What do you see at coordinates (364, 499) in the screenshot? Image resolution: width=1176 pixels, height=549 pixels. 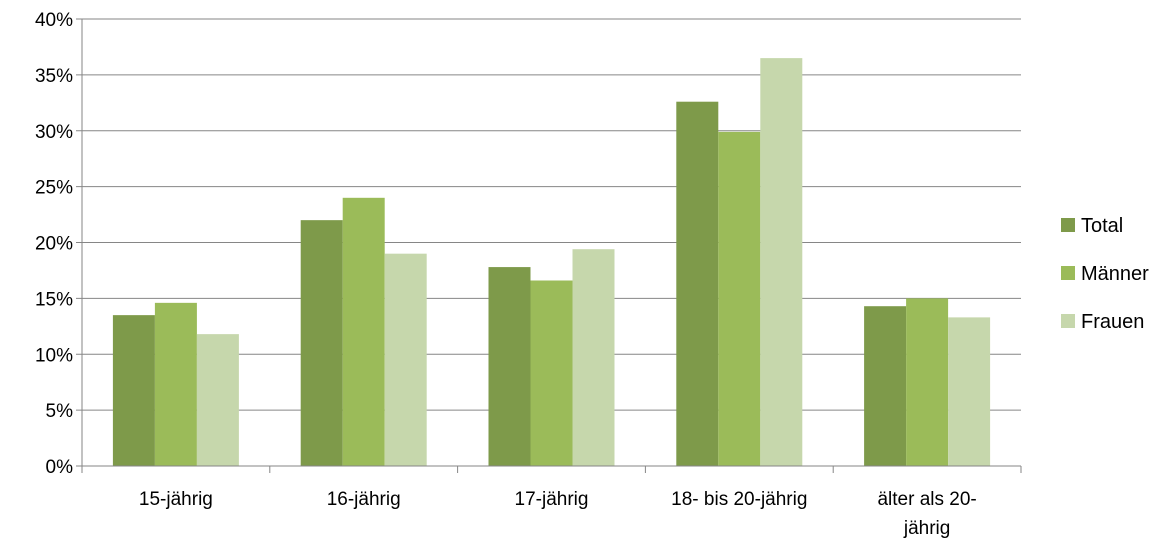 I see `x-tick-label: 16-jährig` at bounding box center [364, 499].